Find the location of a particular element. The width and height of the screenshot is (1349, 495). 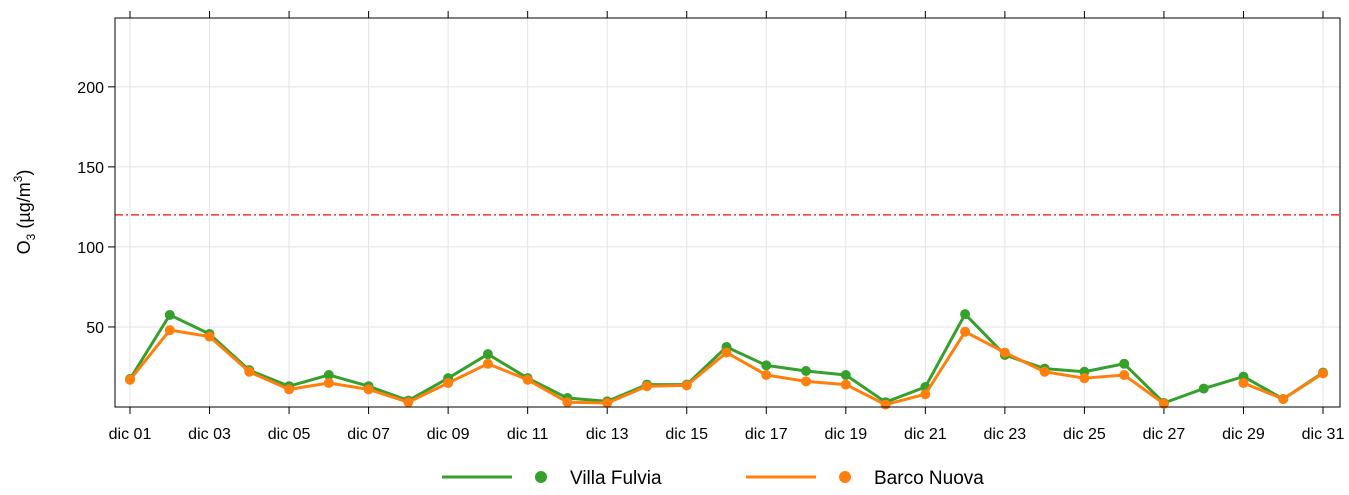

x-tick-label: dic 17 is located at coordinates (766, 434).